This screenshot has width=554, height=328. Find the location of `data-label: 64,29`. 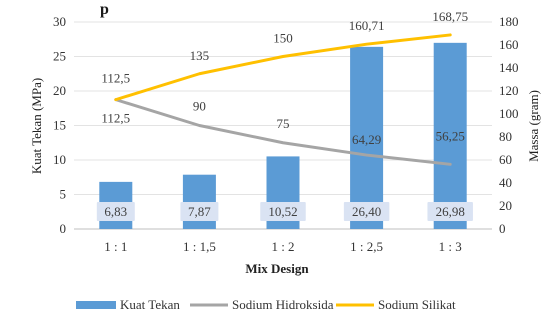

data-label: 64,29 is located at coordinates (366, 139).